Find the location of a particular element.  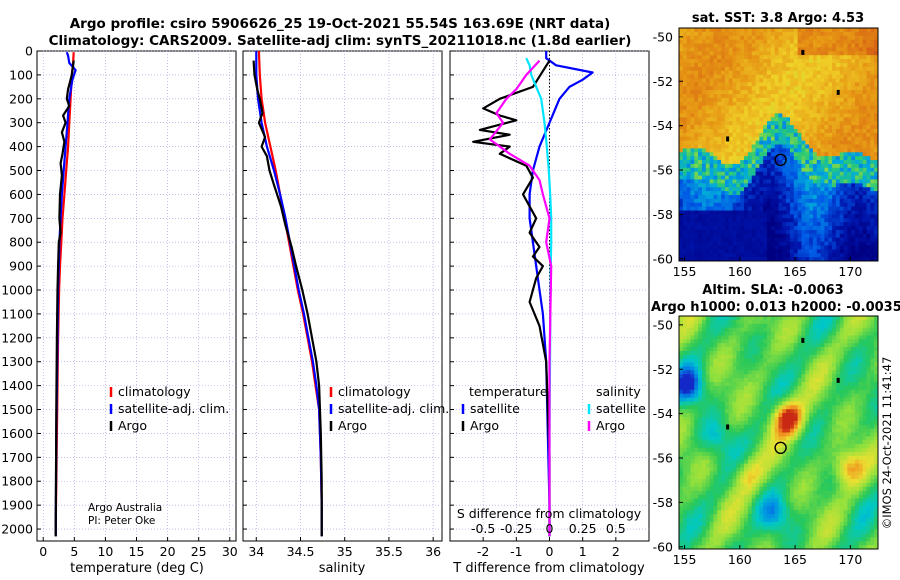

temperature-legend: climatology satellite-adj. clim. Argo is located at coordinates (169, 408).